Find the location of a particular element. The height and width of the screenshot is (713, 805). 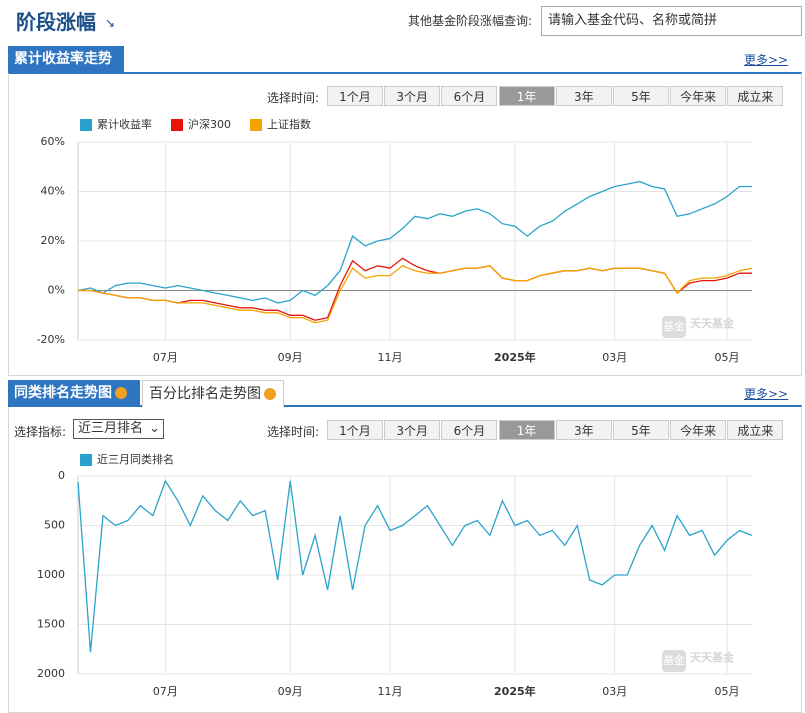

section-tab: 百分比排名走势图 is located at coordinates (213, 393).